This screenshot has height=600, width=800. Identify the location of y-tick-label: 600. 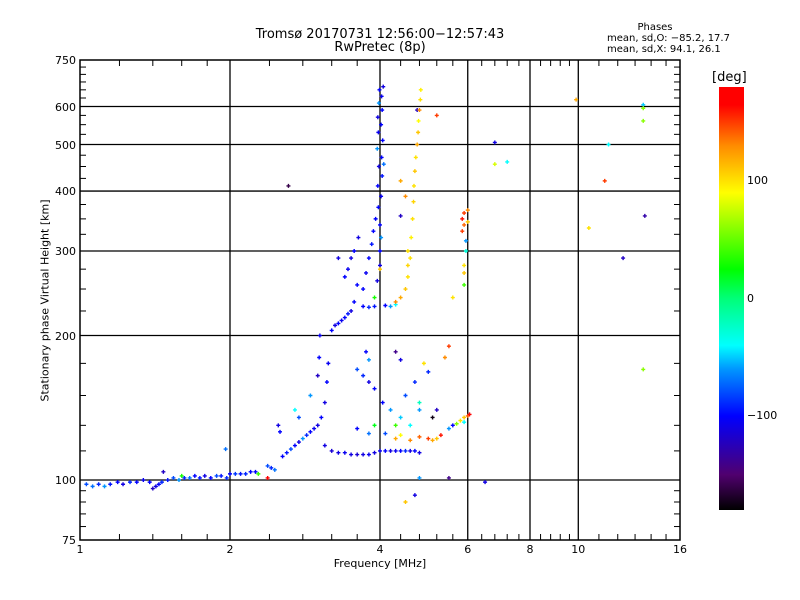
(65, 107).